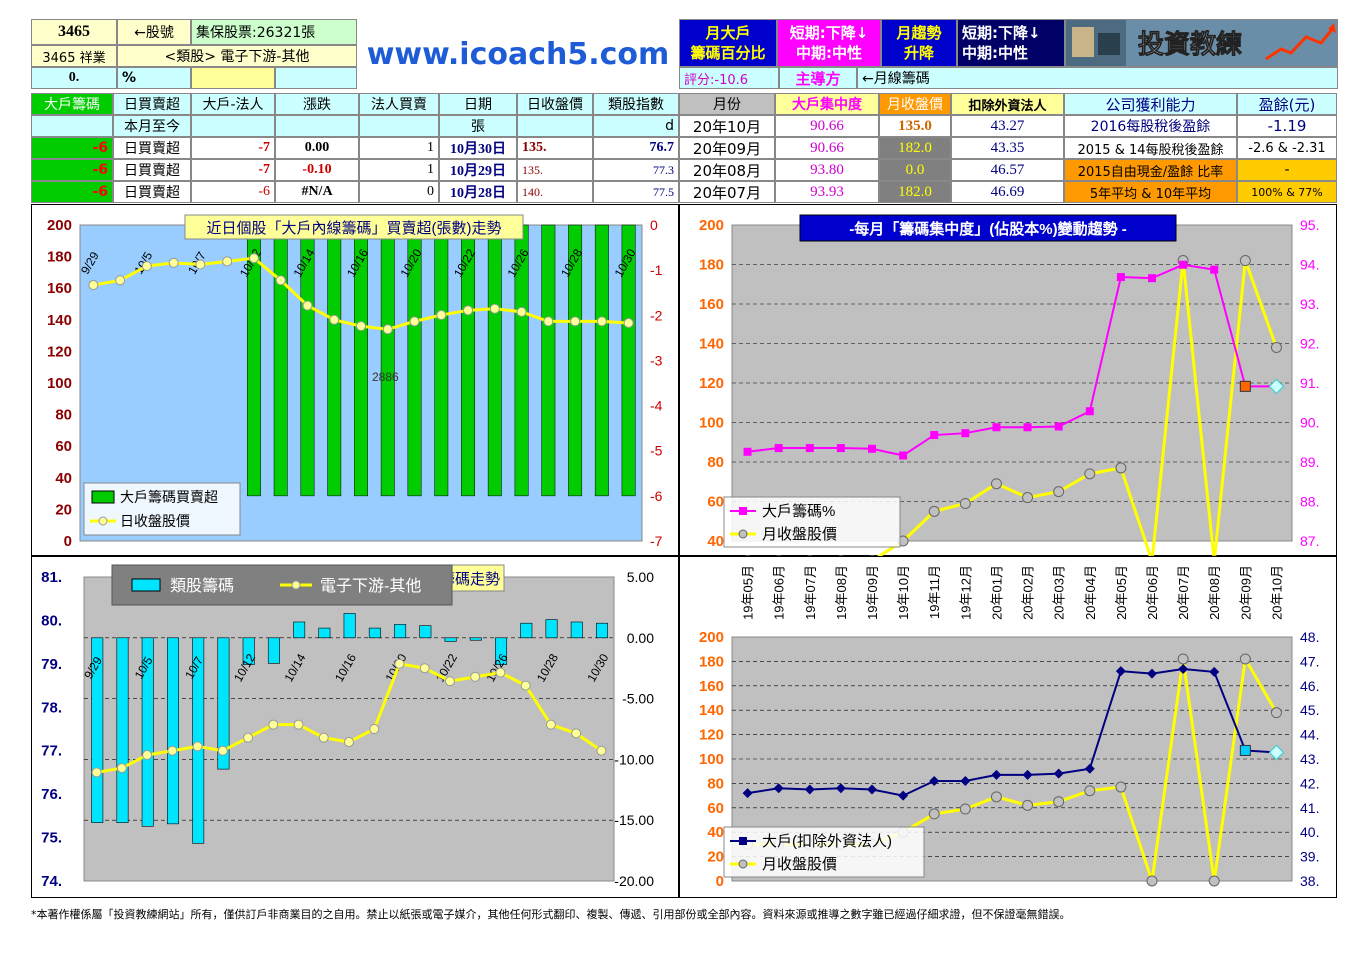 This screenshot has width=1366, height=967. Describe the element at coordinates (68, 541) in the screenshot. I see `c0-ytick-left-10: 0` at that location.